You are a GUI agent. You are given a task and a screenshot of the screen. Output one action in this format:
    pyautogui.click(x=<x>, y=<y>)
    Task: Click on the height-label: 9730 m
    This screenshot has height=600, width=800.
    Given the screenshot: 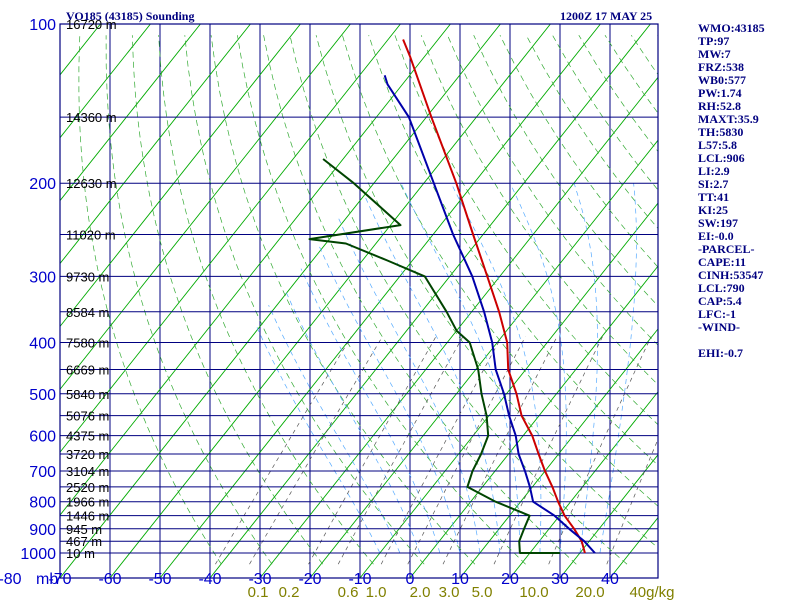 What is the action you would take?
    pyautogui.click(x=87, y=276)
    